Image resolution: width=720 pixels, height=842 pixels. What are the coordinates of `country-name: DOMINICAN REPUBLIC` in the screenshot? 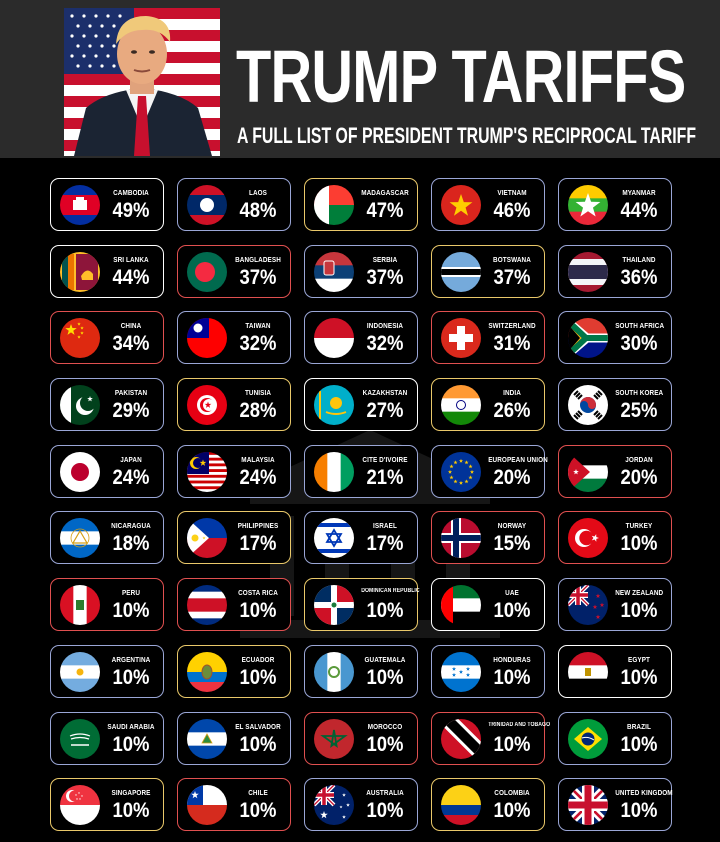 It's located at (390, 591).